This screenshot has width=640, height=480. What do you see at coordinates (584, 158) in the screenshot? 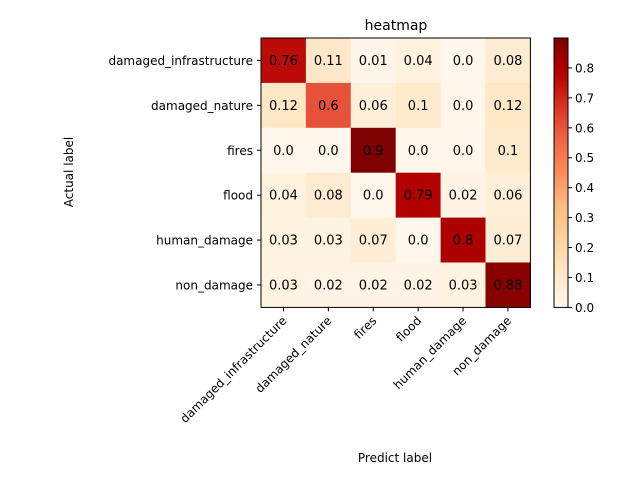
I see `colorbar-tick-label: 0.5` at bounding box center [584, 158].